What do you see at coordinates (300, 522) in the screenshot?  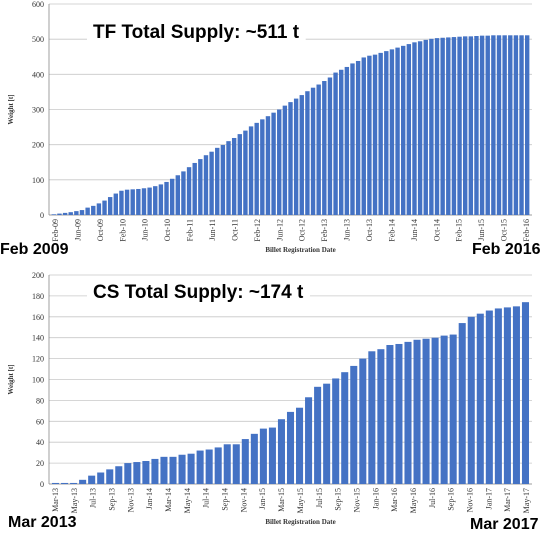 I see `cs-x-axis-title: Billet Registration Date` at bounding box center [300, 522].